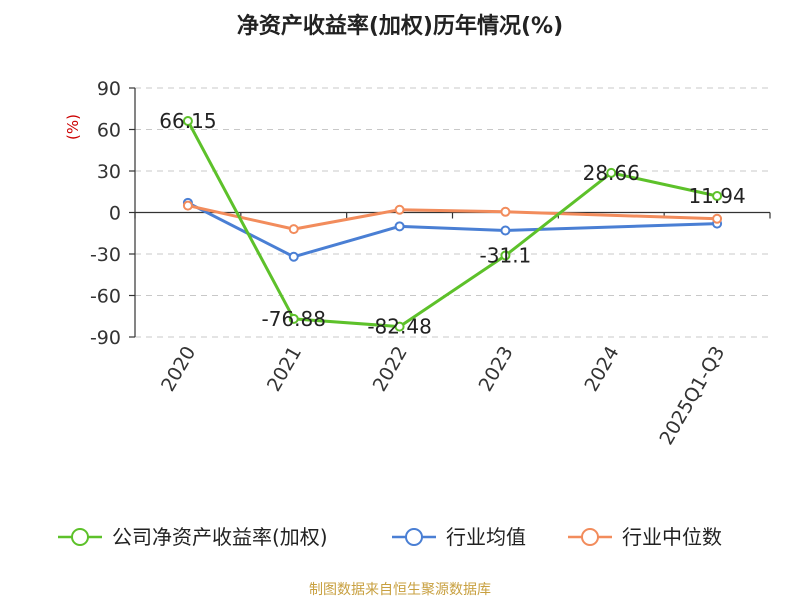 The height and width of the screenshot is (600, 800). I want to click on x-tick-label: 2025Q1-Q3, so click(692, 396).